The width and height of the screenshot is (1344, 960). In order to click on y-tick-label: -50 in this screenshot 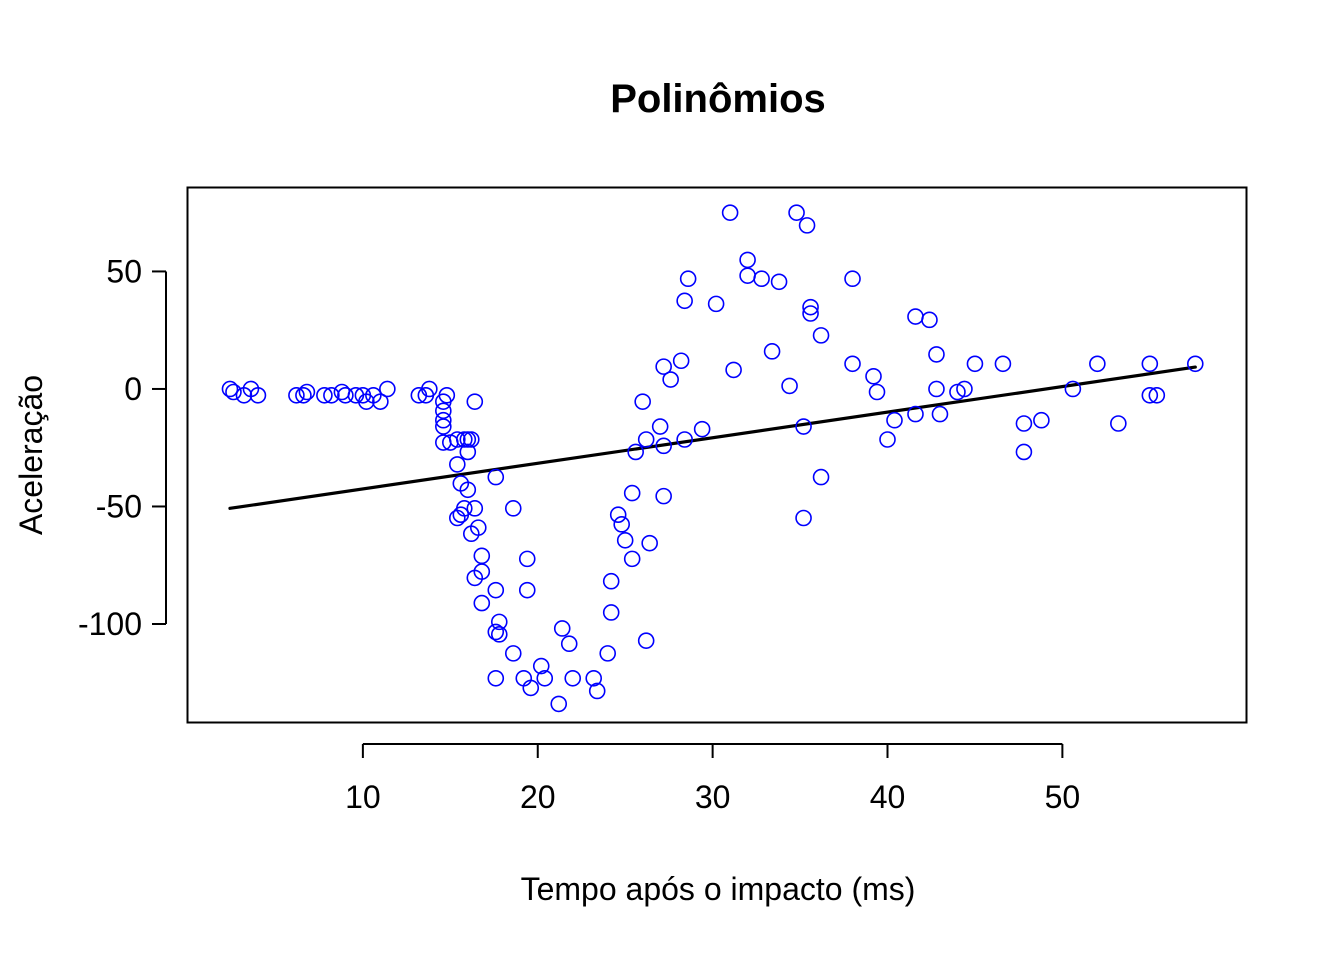, I will do `click(119, 506)`.